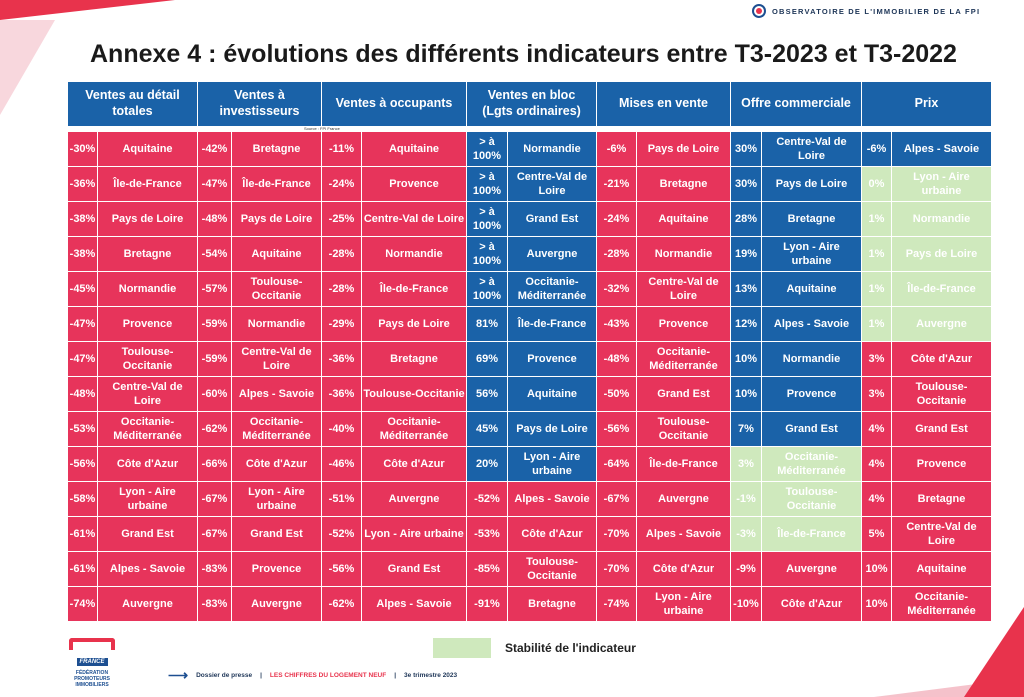  I want to click on page-number: 17, so click(951, 662).